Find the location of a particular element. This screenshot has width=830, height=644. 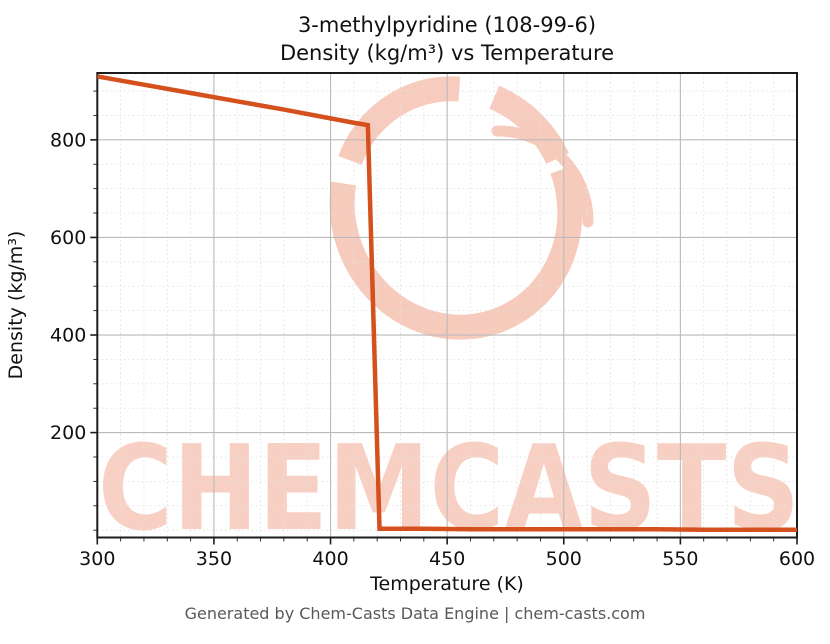

watermark-ring-icon is located at coordinates (461, 208).